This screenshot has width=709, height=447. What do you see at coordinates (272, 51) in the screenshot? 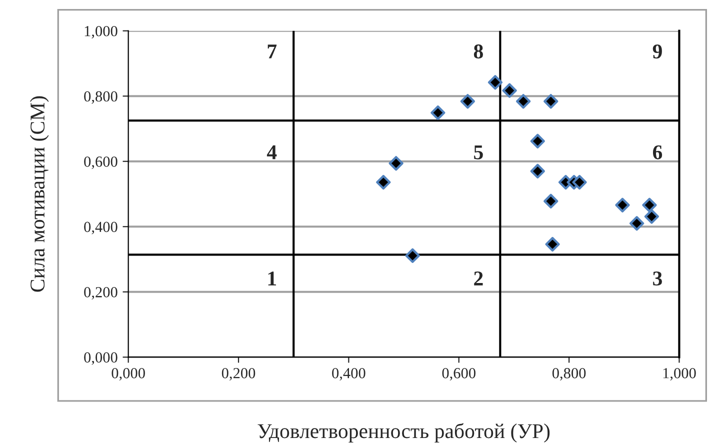
I see `annotation: 7` at bounding box center [272, 51].